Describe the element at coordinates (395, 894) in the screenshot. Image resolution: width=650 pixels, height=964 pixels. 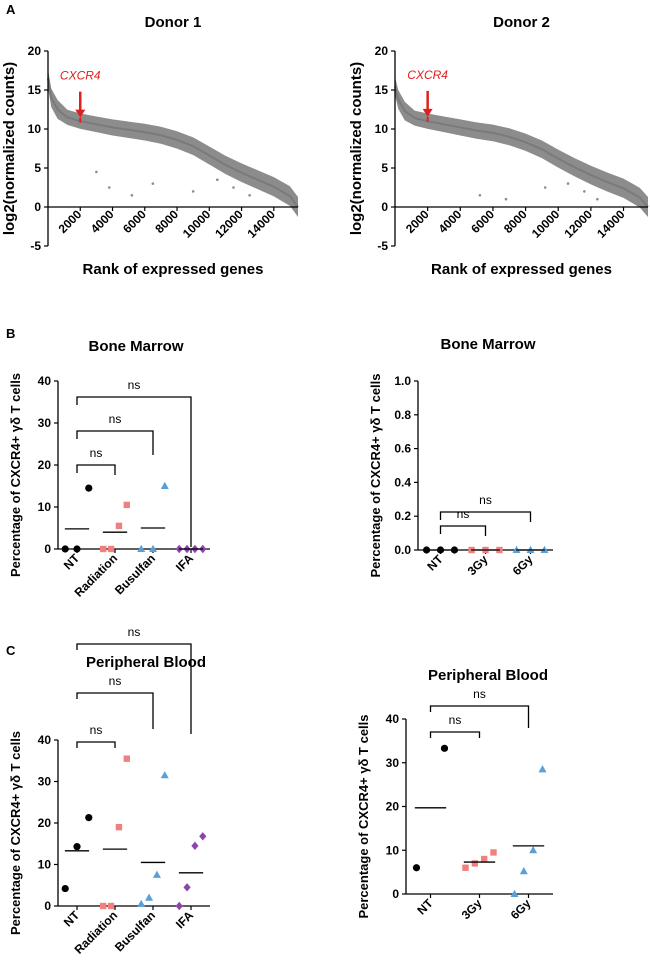
I see `pb2-y-tick-label: 0` at that location.